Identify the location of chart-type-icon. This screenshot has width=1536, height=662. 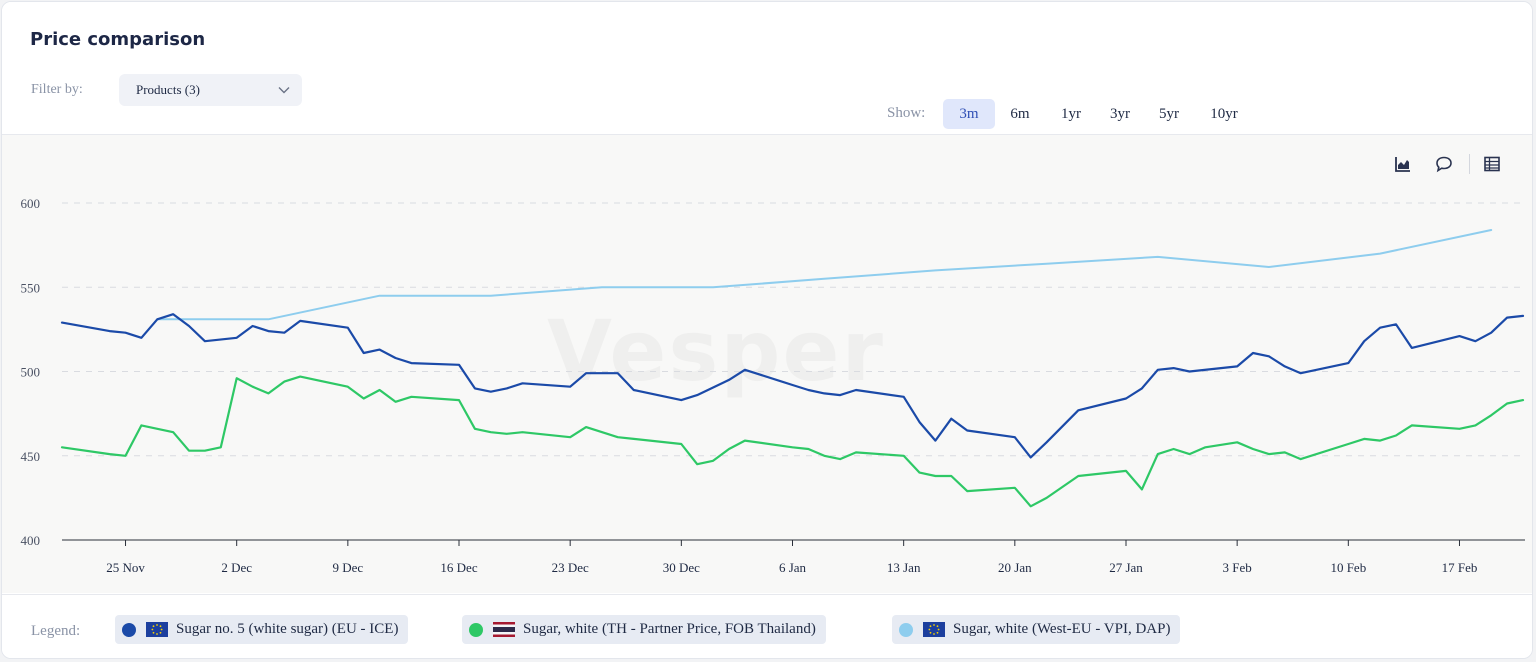
(1403, 164).